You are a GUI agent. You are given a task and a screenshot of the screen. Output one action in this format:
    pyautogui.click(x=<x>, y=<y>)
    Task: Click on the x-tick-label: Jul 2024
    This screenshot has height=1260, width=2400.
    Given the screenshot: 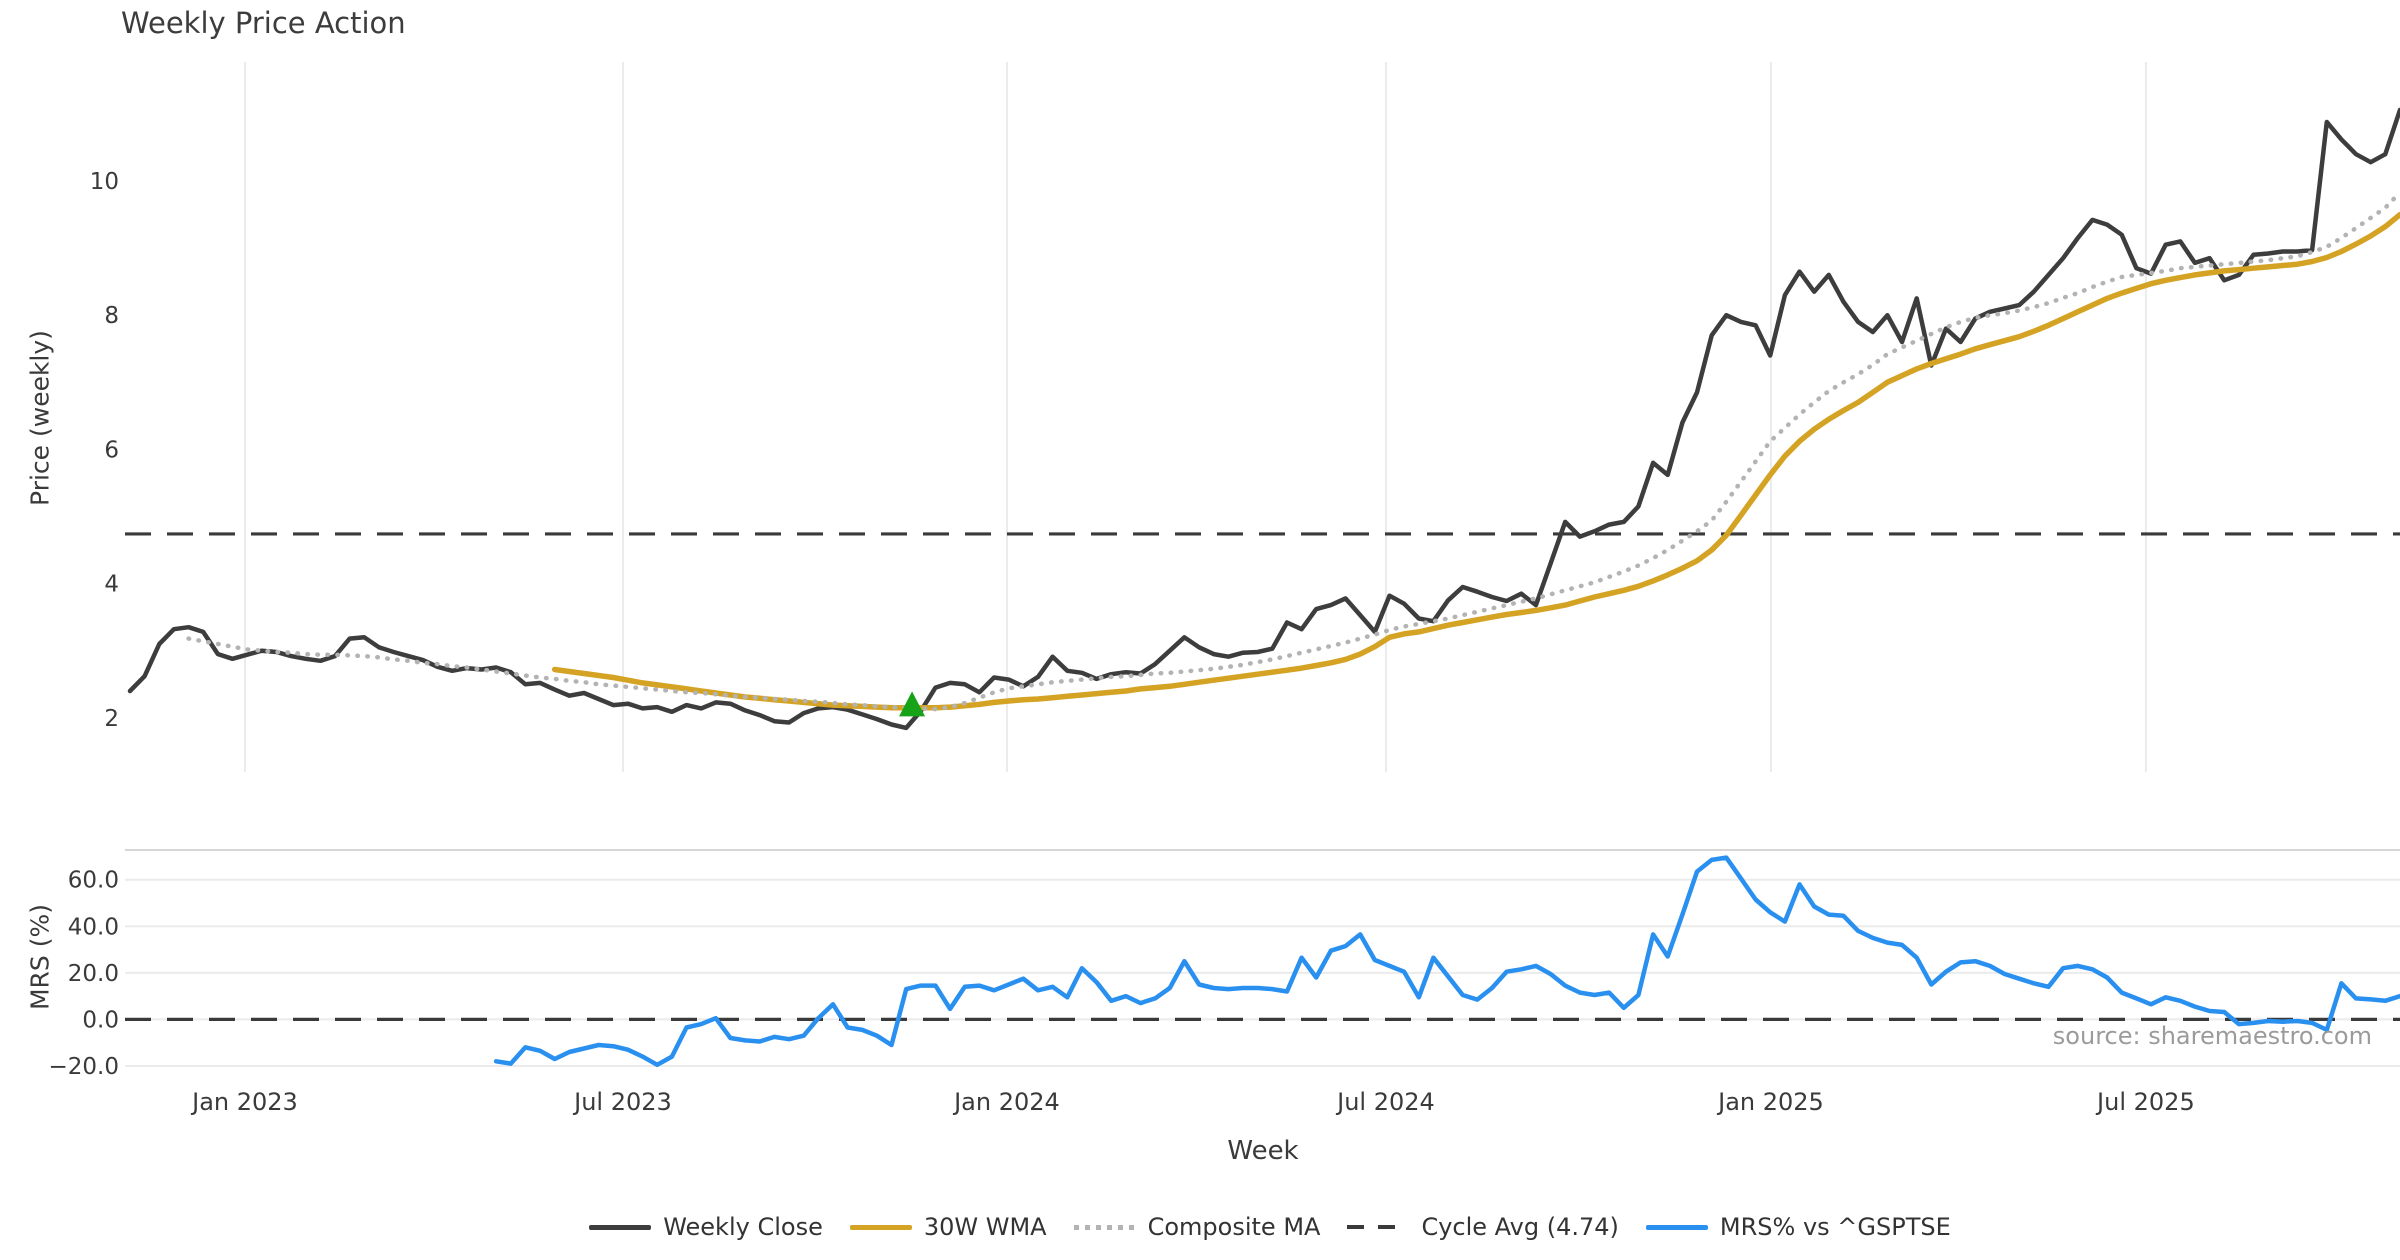 What is the action you would take?
    pyautogui.click(x=1385, y=1102)
    